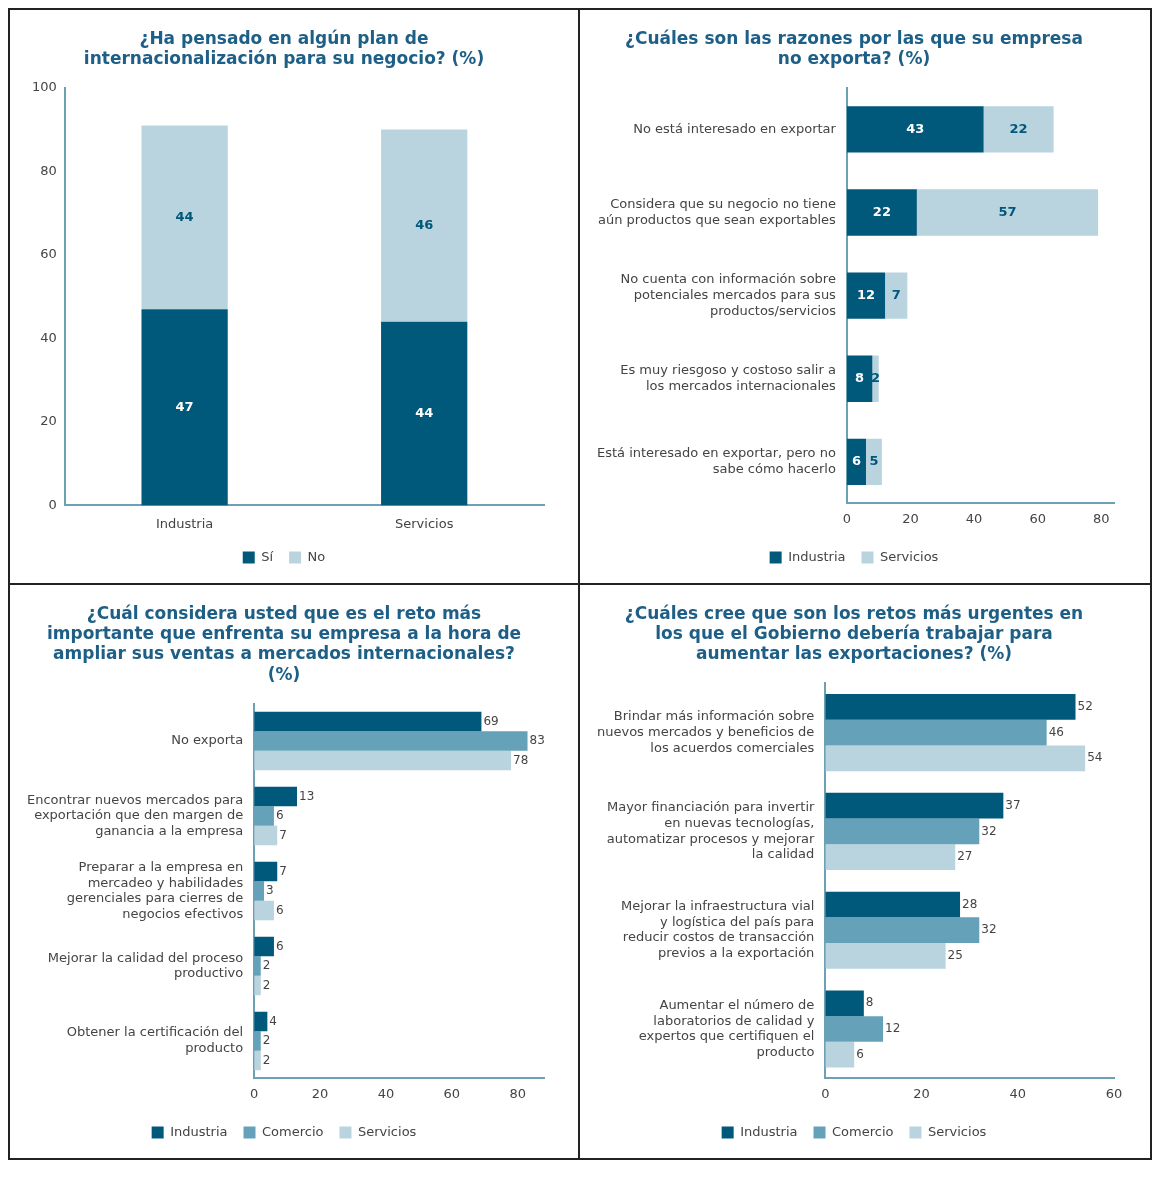 This screenshot has width=1156, height=1178. Describe the element at coordinates (155, 1040) in the screenshot. I see `y-tick-label: Obtener la certificación del producto` at that location.